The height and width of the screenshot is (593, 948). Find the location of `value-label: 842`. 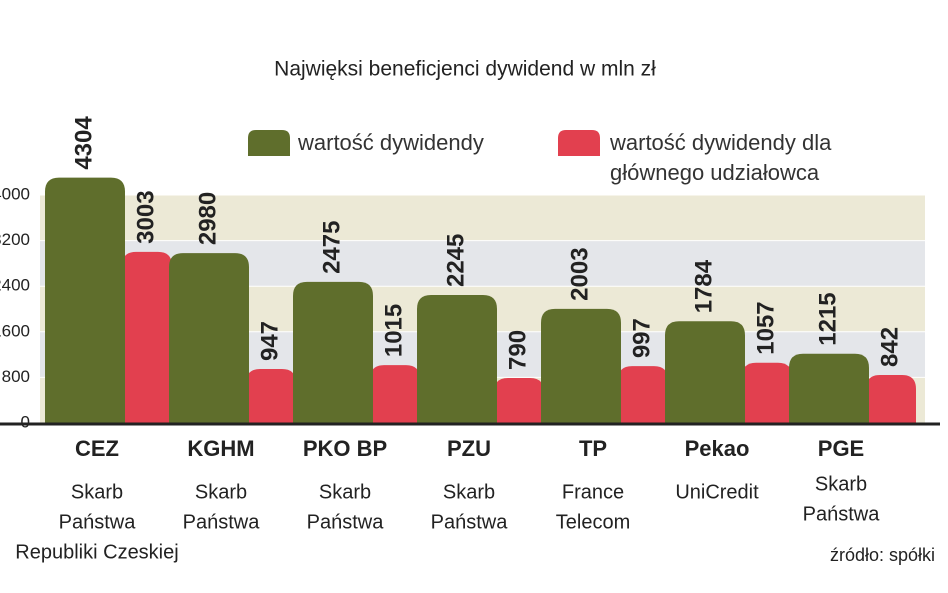

value-label: 842 is located at coordinates (889, 347).